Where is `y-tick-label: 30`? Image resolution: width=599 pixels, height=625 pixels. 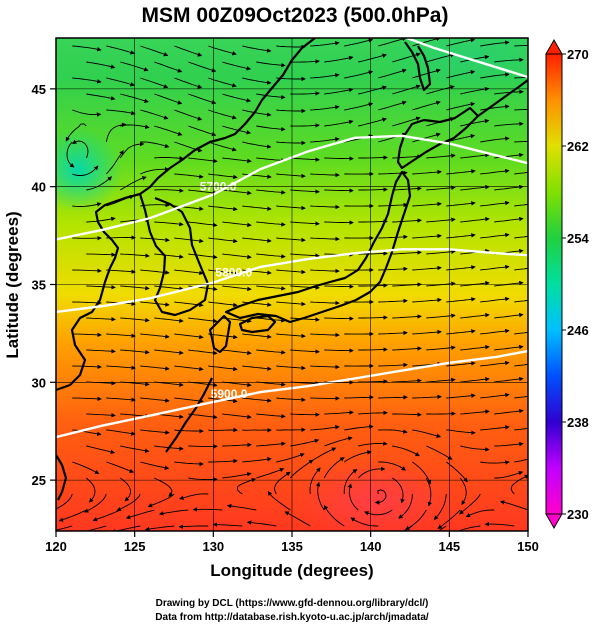 y-tick-label: 30 is located at coordinates (39, 382).